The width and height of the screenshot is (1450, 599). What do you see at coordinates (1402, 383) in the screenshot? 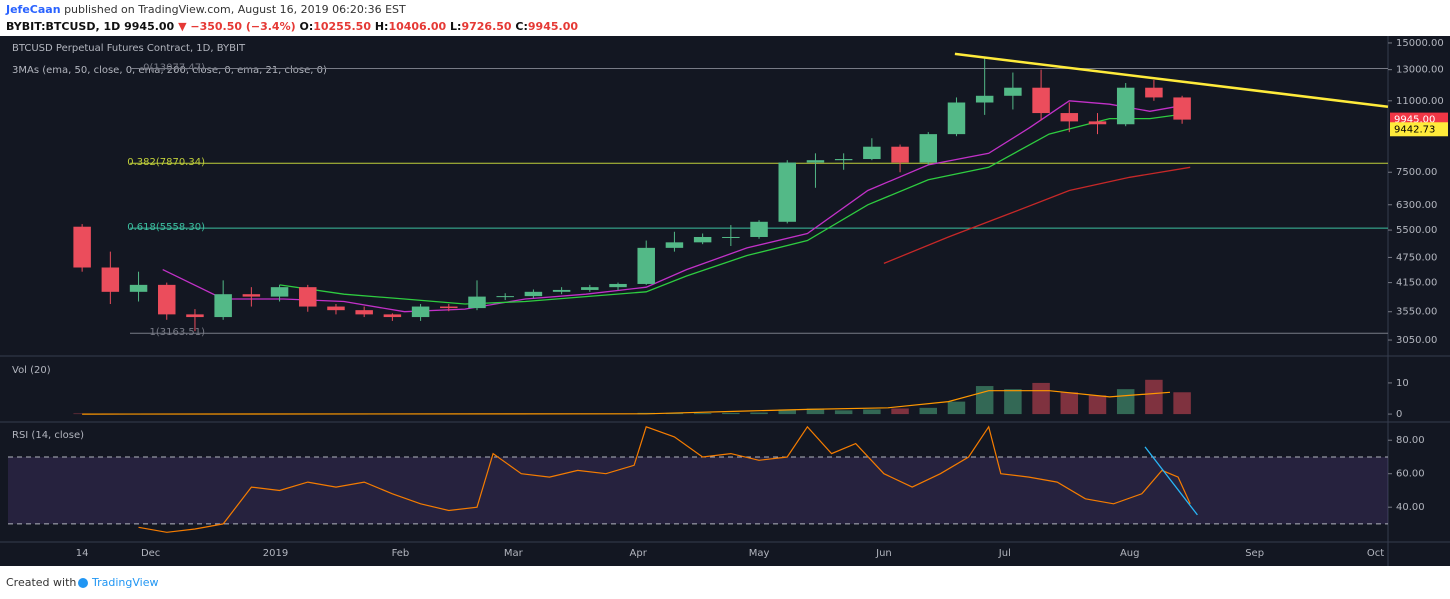
I see `y-tick-label: 10` at bounding box center [1402, 383].